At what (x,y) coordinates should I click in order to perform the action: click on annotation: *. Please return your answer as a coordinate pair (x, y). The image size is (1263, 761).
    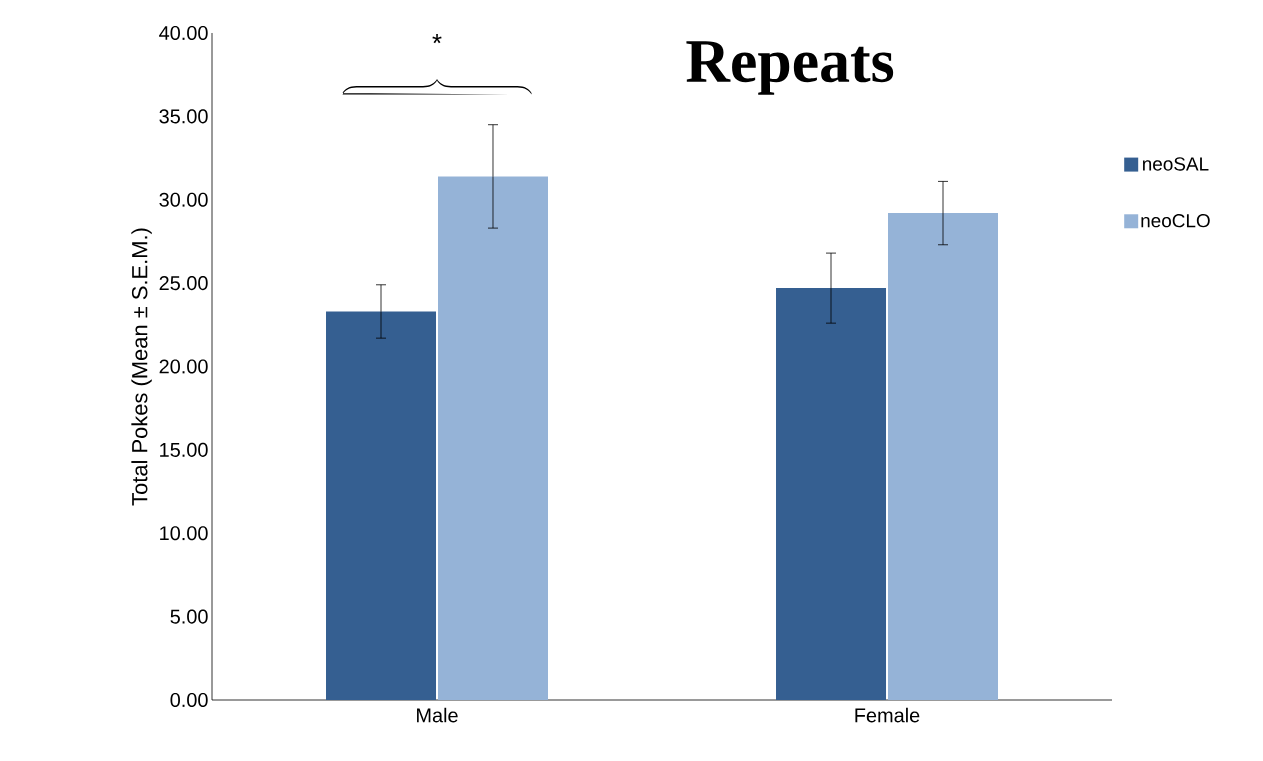
    Looking at the image, I should click on (437, 39).